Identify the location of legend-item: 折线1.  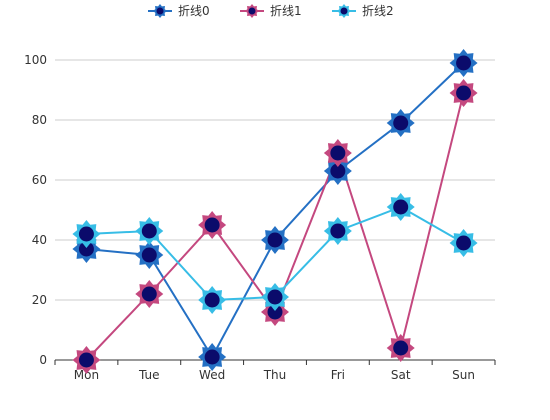
(271, 10).